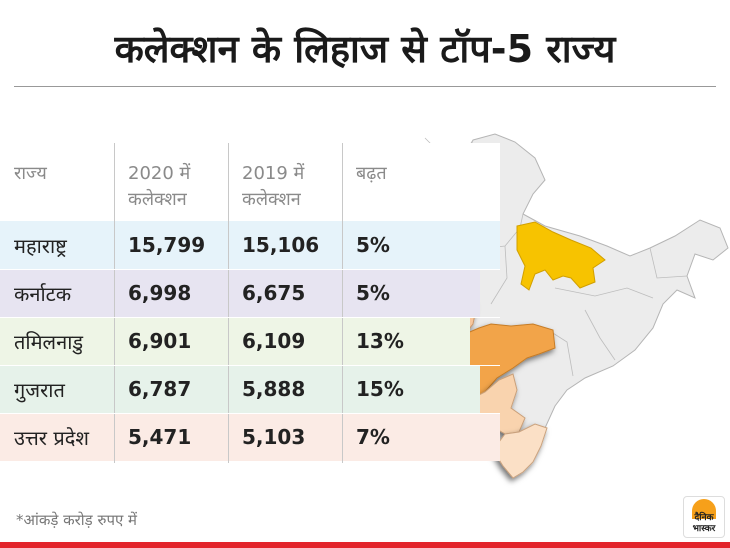  I want to click on header-2020: 2020 में कलेक्शन, so click(159, 186).